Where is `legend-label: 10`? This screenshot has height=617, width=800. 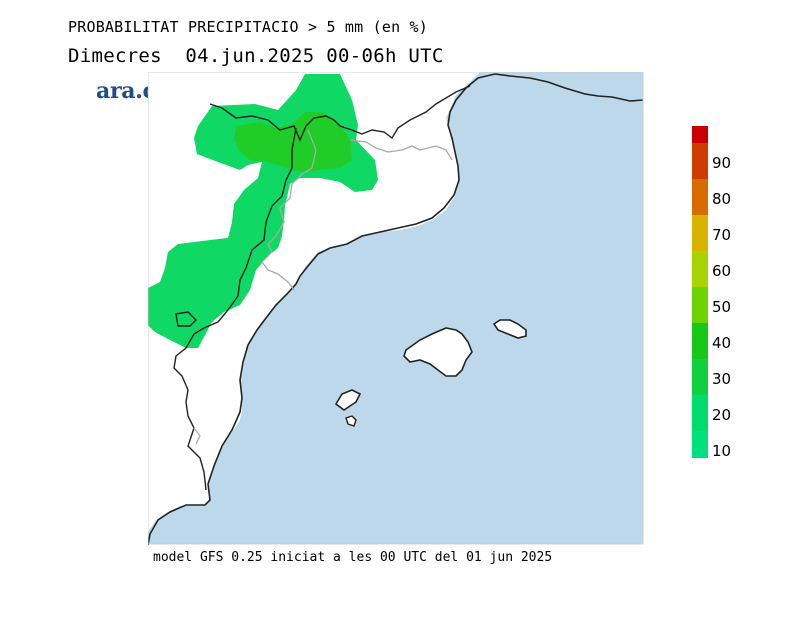 legend-label: 10 is located at coordinates (721, 450).